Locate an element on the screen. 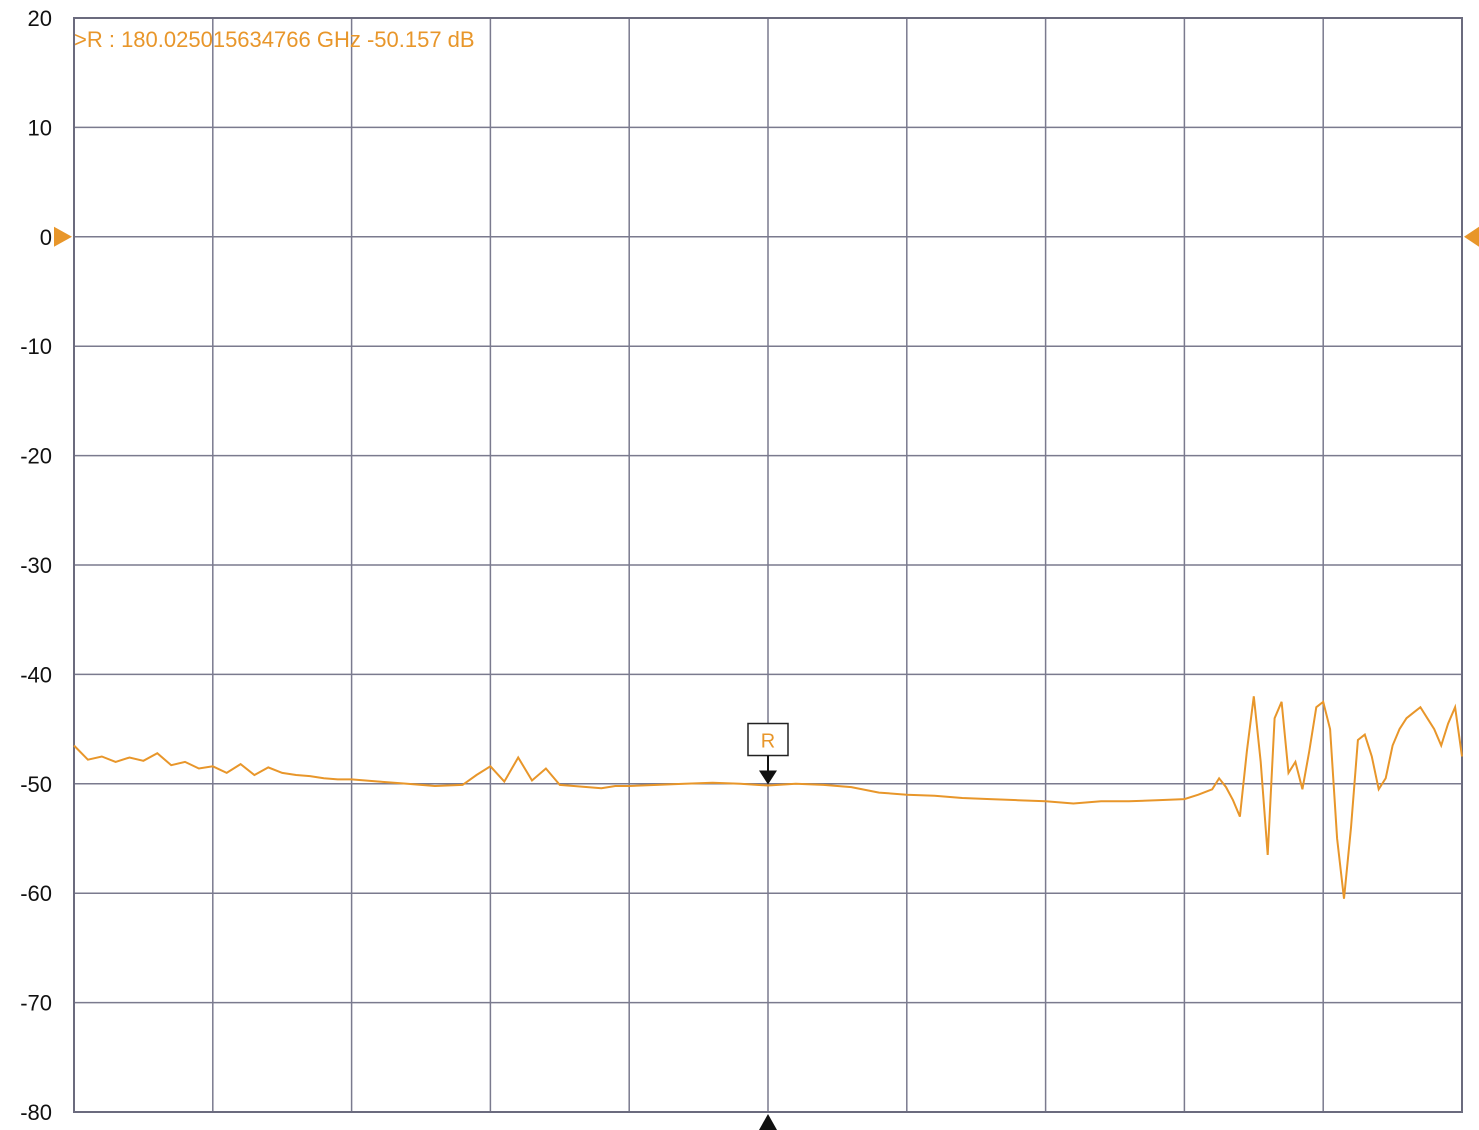 Image resolution: width=1479 pixels, height=1130 pixels. reference-level-left-arrow is located at coordinates (63, 236).